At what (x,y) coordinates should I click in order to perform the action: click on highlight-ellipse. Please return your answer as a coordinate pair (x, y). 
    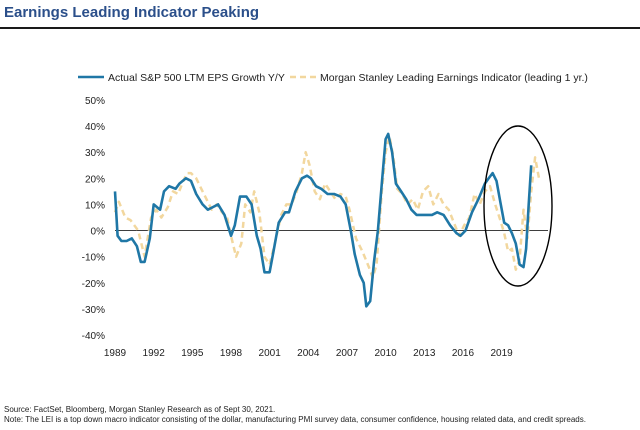
    Looking at the image, I should click on (518, 206).